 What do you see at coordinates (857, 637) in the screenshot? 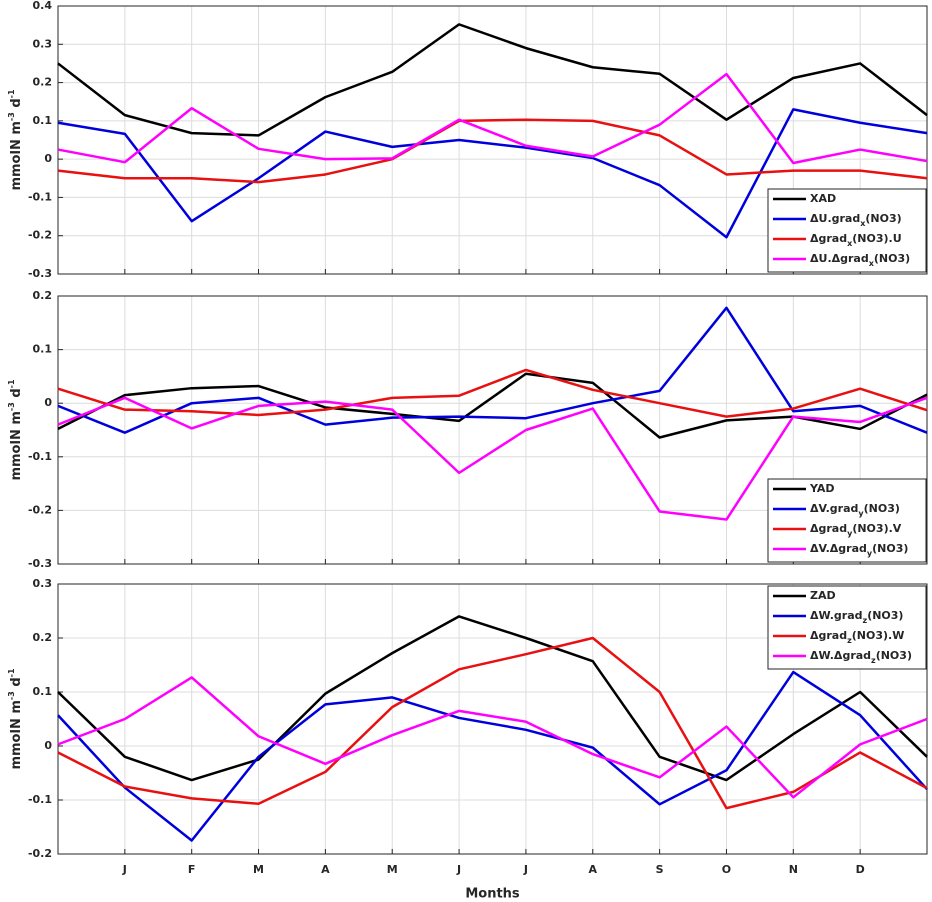
I see `legend-label: Δgradz(NO3).W` at bounding box center [857, 637].